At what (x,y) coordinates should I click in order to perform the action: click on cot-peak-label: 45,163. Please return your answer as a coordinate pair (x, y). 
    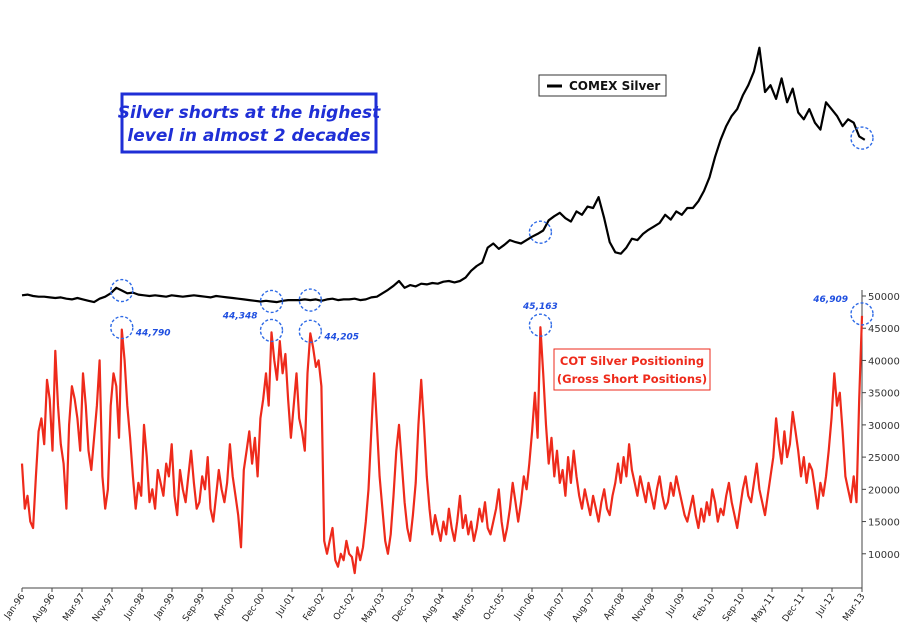
    Looking at the image, I should click on (540, 307).